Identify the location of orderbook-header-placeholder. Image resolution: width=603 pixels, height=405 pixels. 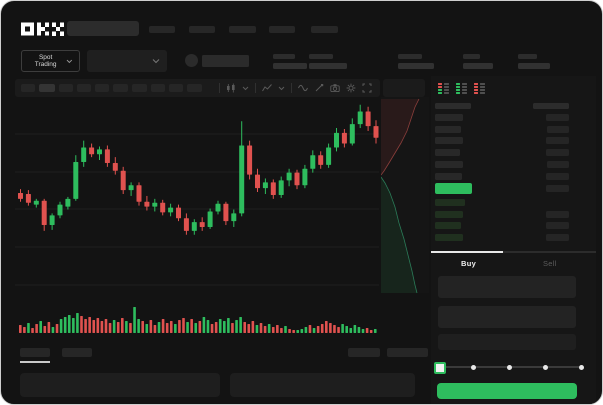
(453, 106).